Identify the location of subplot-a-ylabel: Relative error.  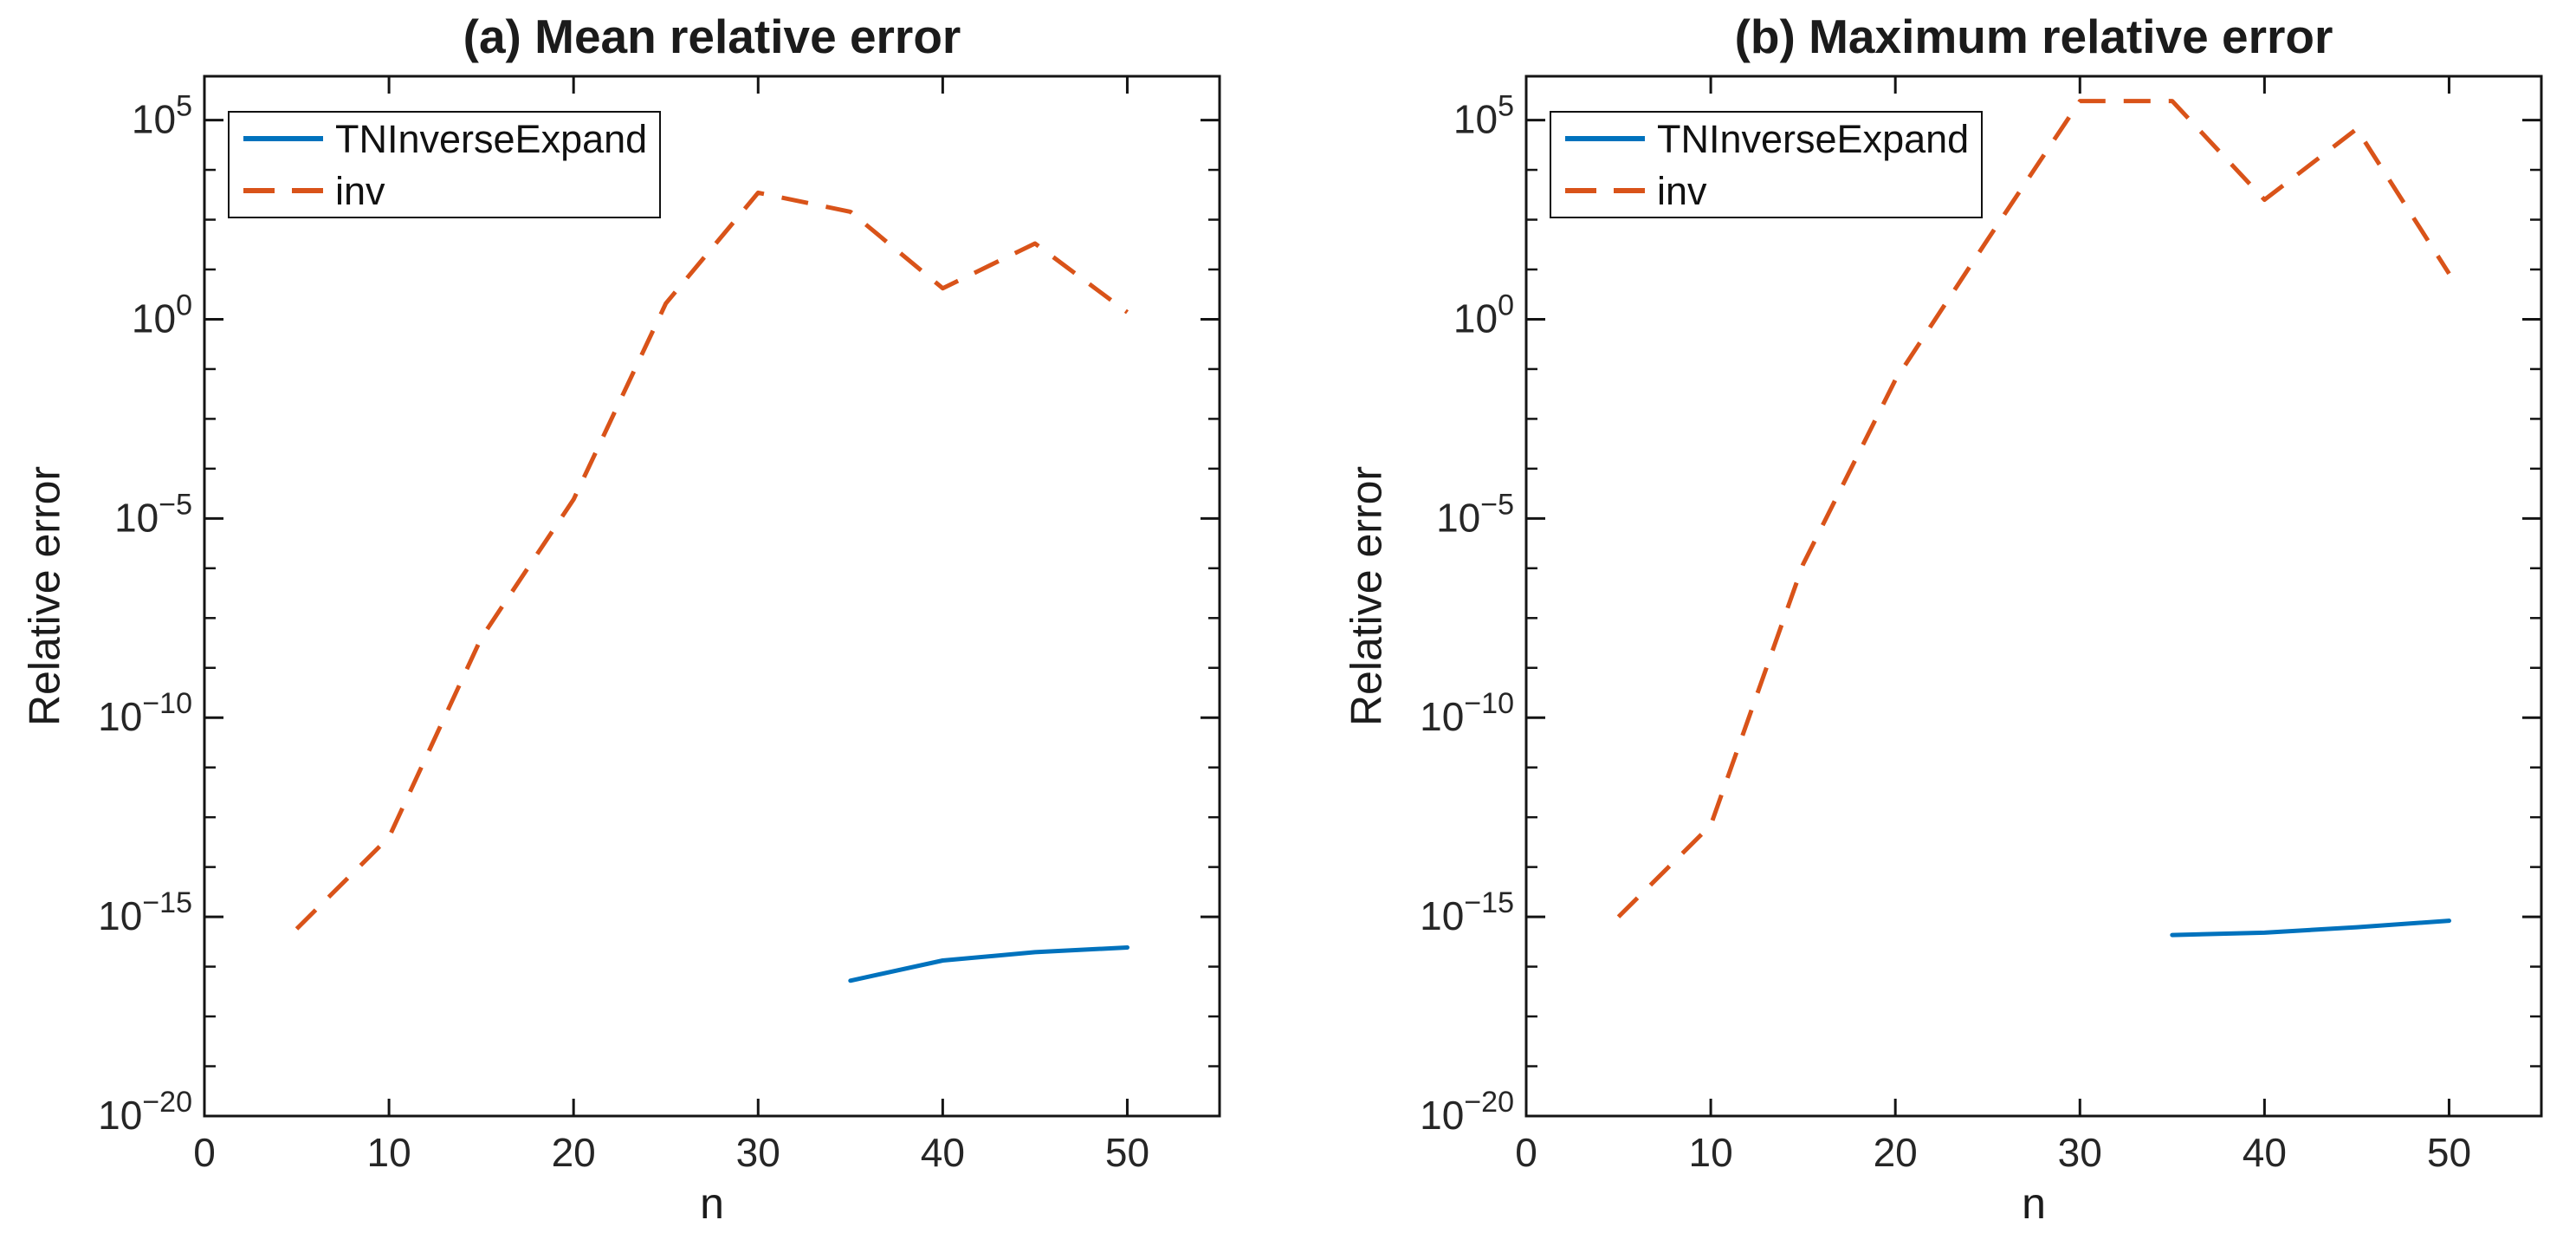
(44, 596).